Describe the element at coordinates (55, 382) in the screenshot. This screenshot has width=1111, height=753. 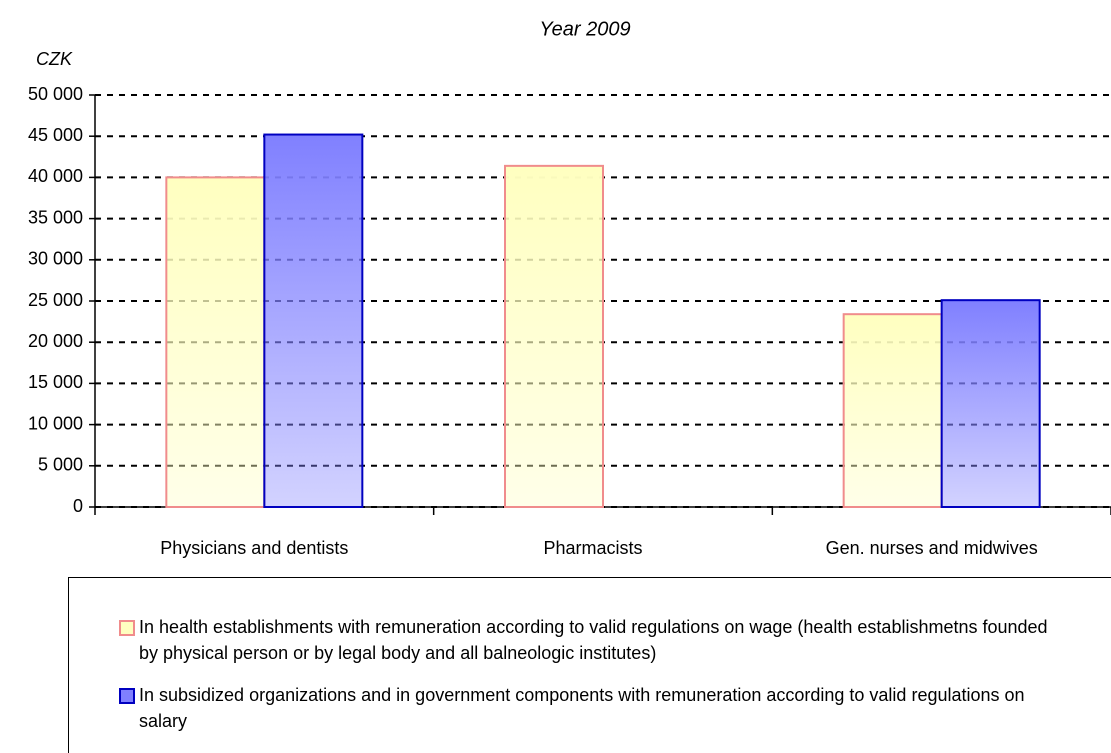
I see `y-tick-label: 15 000` at that location.